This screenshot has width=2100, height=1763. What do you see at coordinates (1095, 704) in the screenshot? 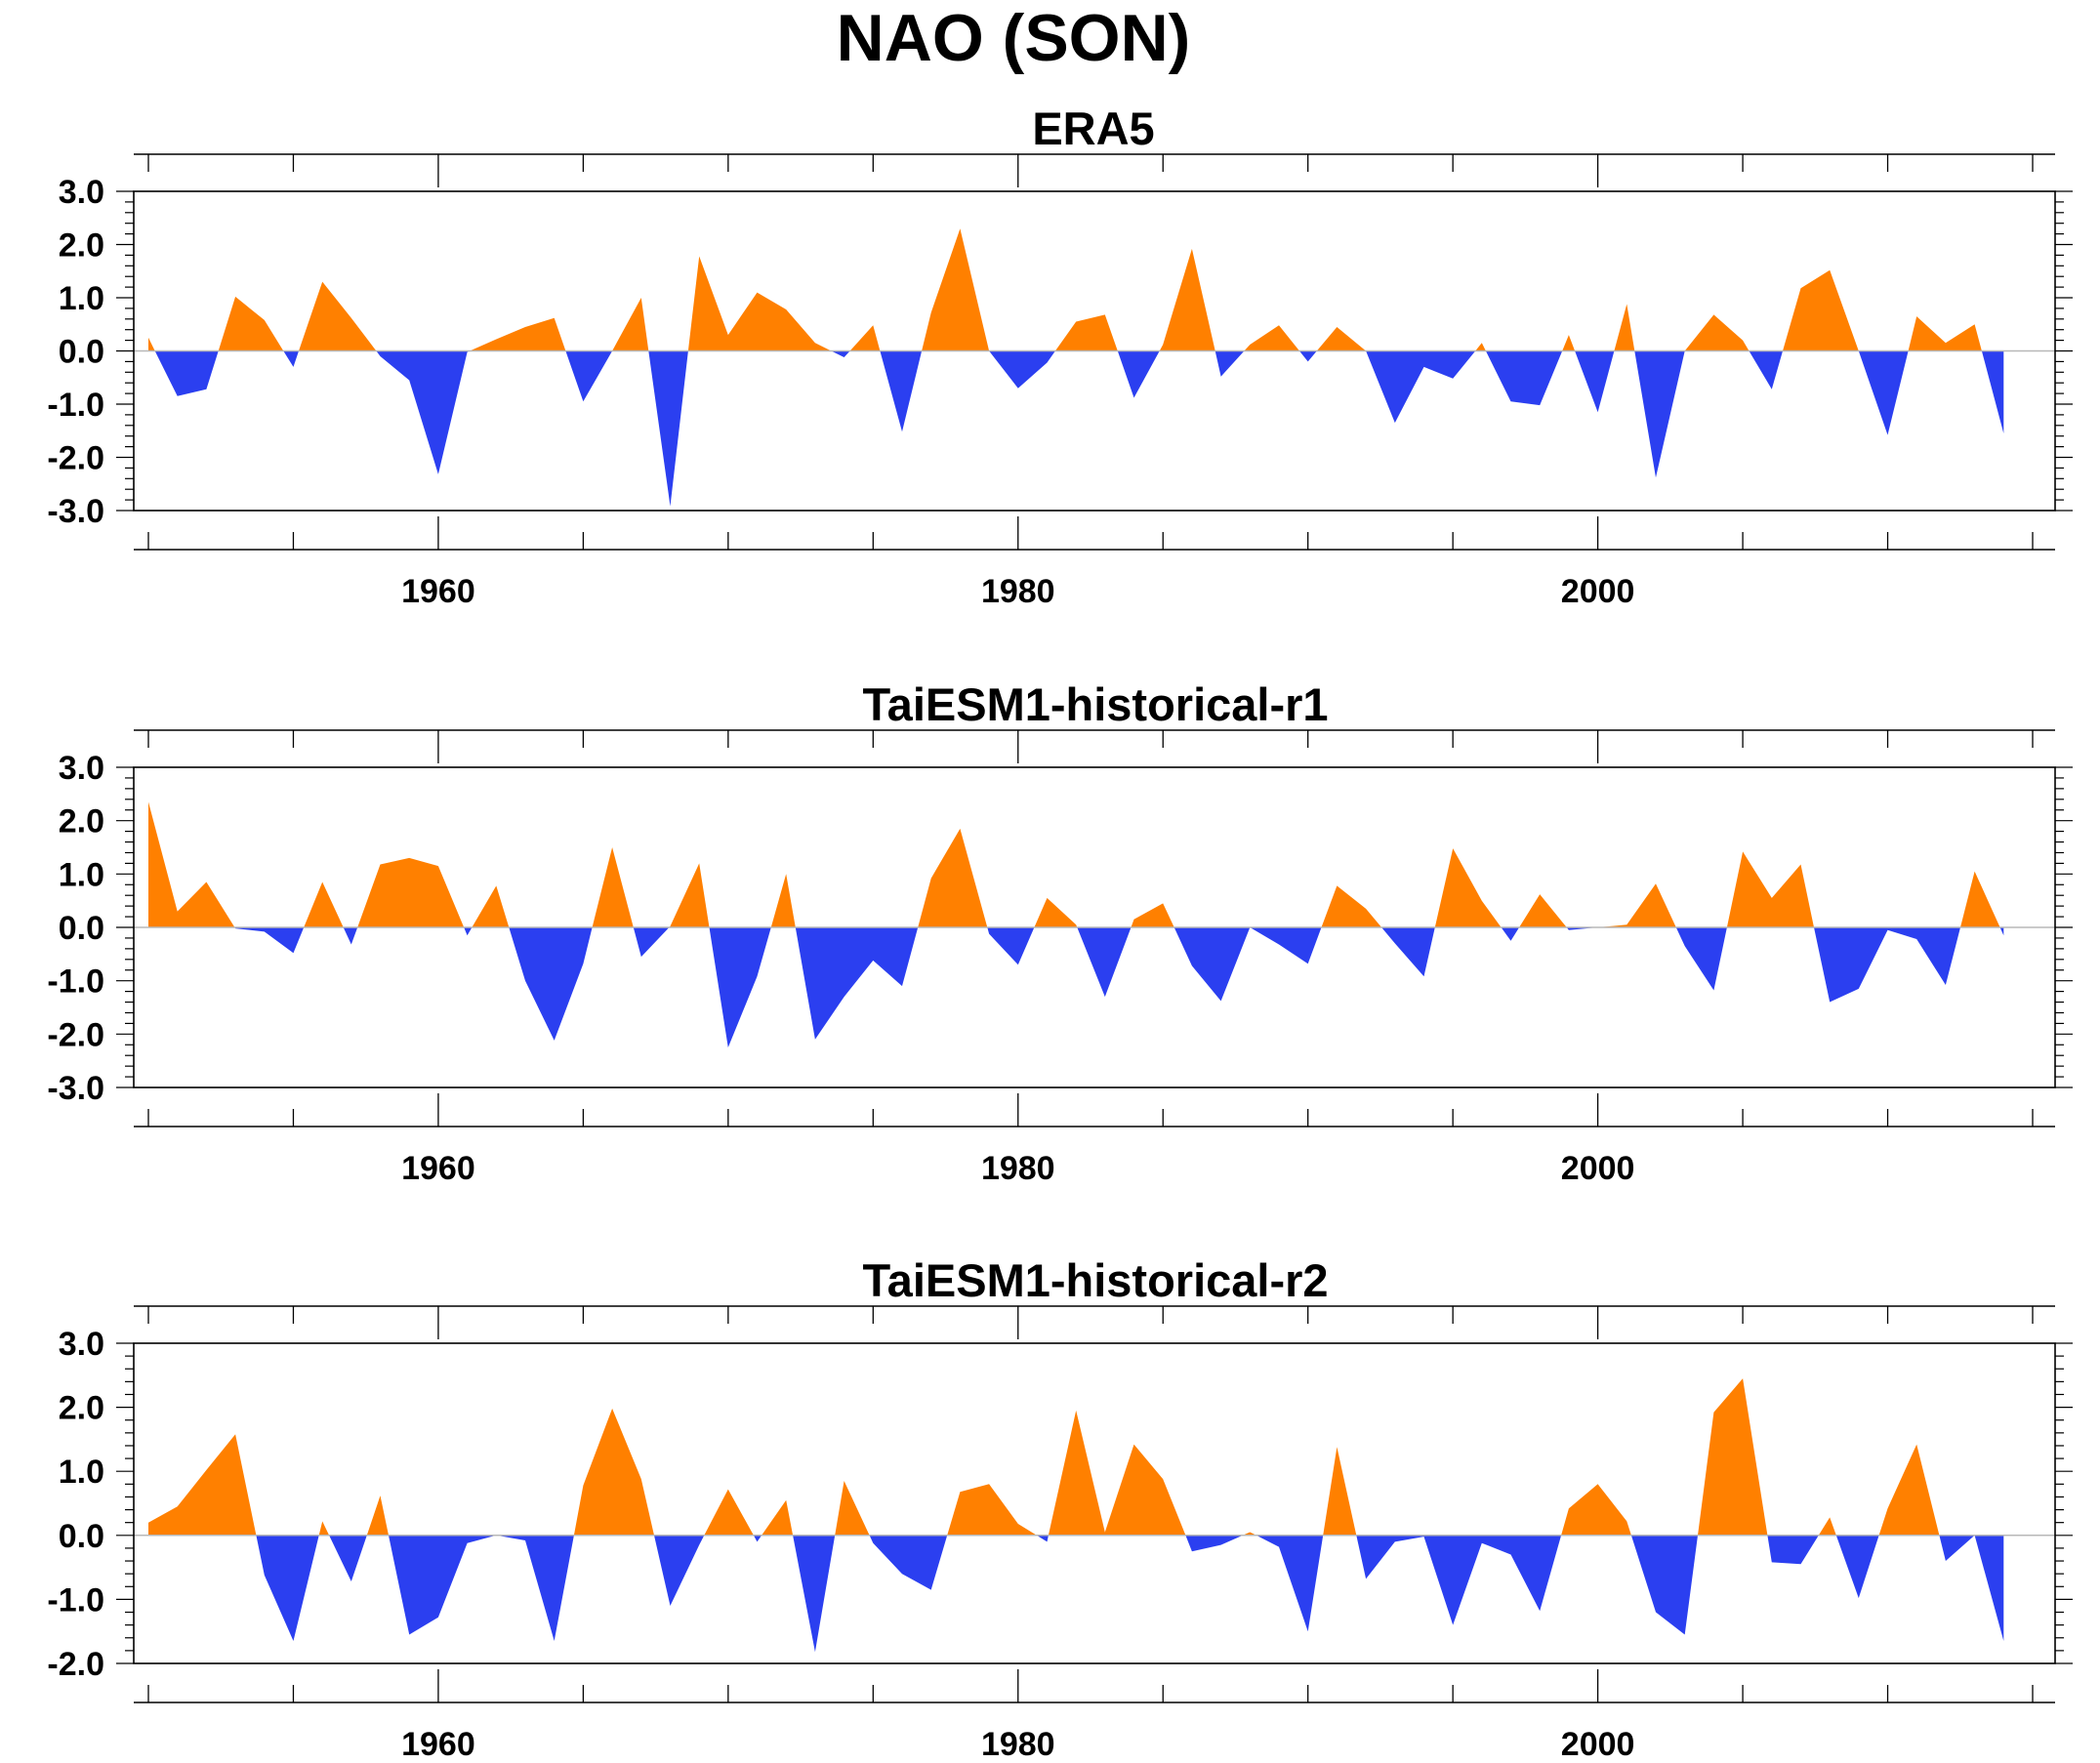
I see `r1-panel-title: TaiESM1-historical-r1` at bounding box center [1095, 704].